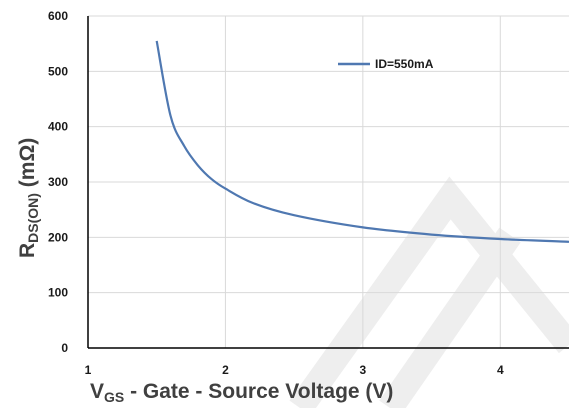  What do you see at coordinates (27, 250) in the screenshot?
I see `y-axis-title-main: R` at bounding box center [27, 250].